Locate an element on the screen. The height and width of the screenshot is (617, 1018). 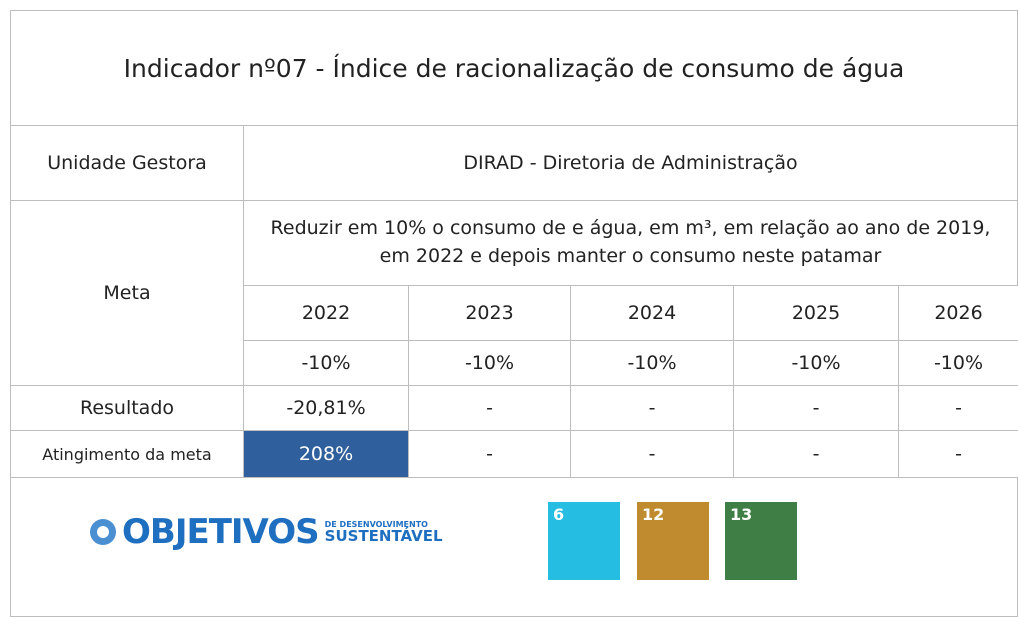
sdg-icon: 12 is located at coordinates (673, 541).